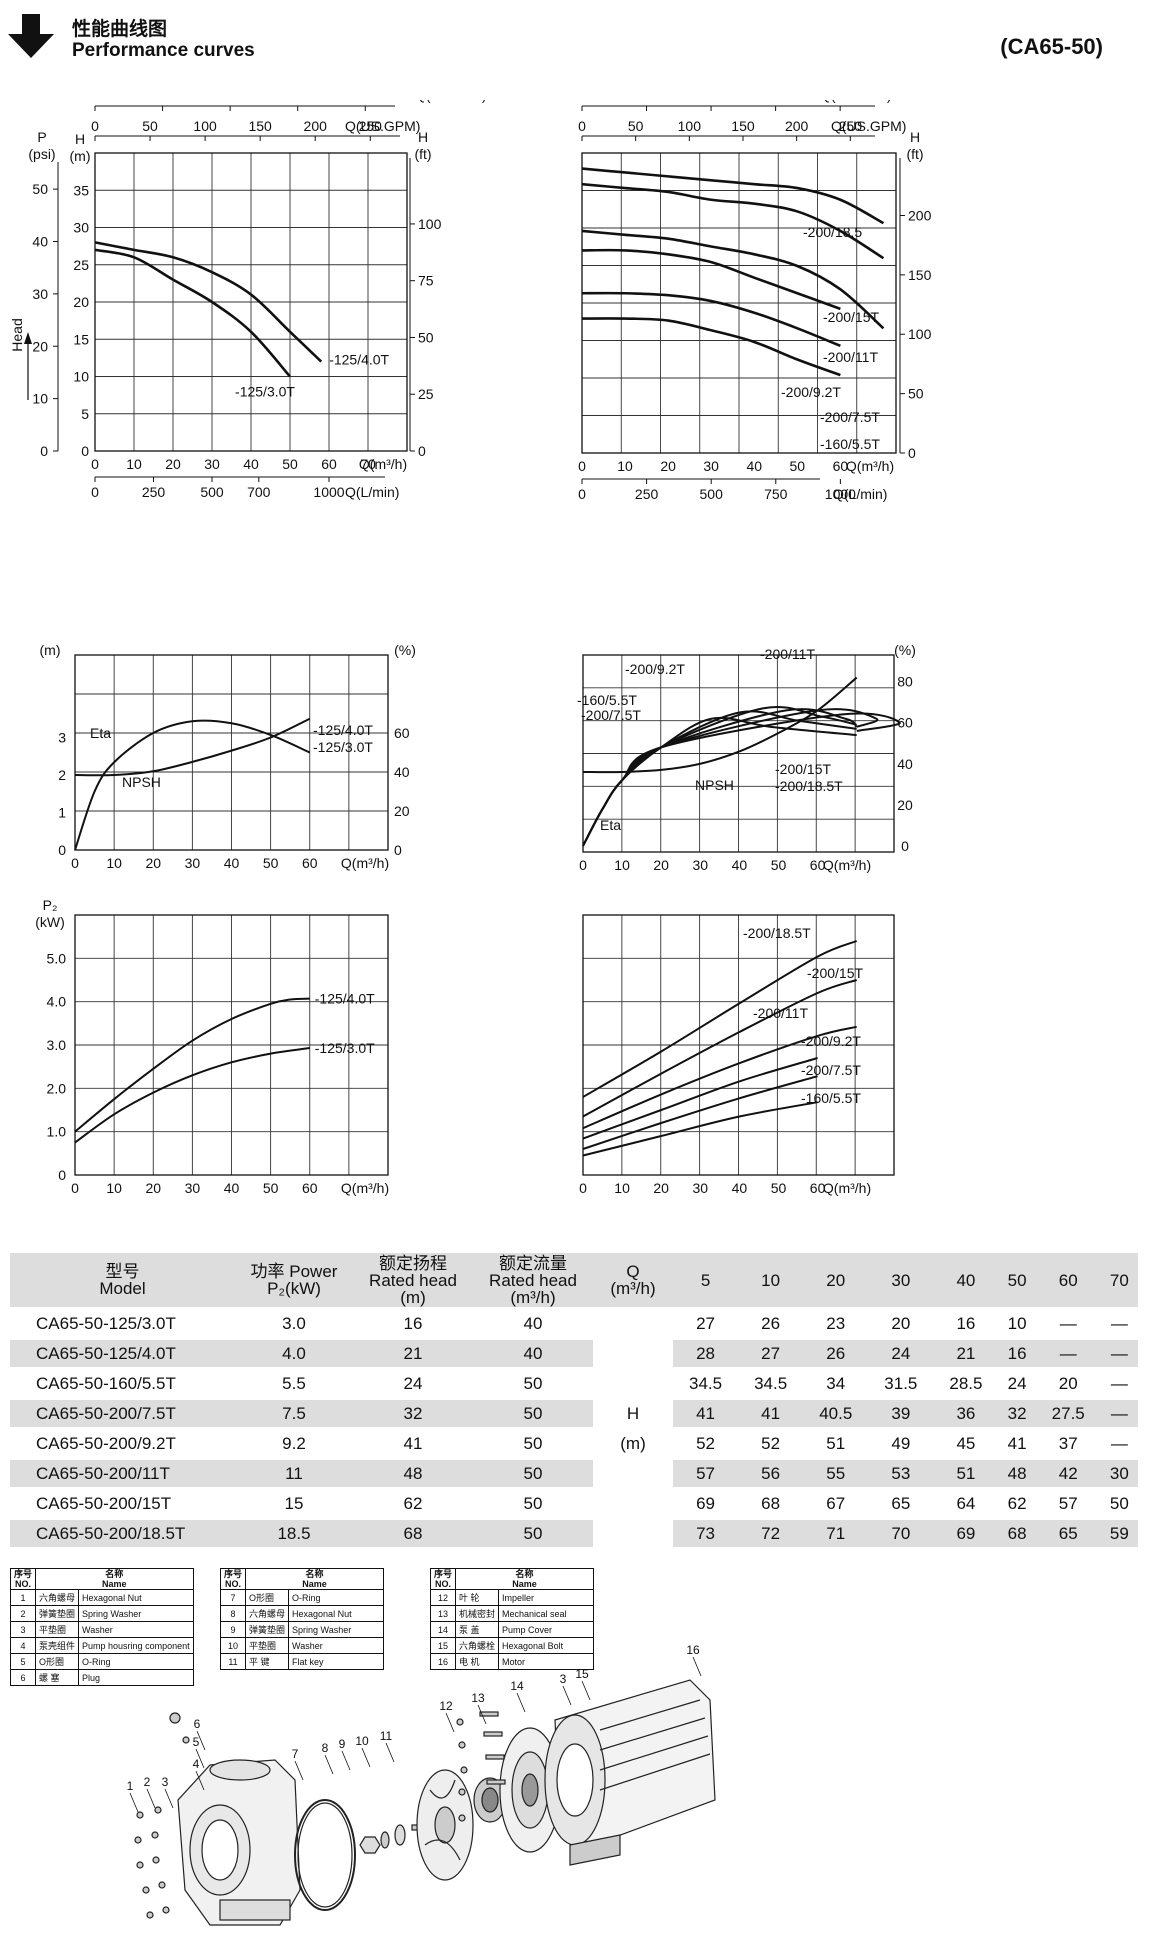 The image size is (1151, 1935). I want to click on cell-power: 3.0, so click(294, 1323).